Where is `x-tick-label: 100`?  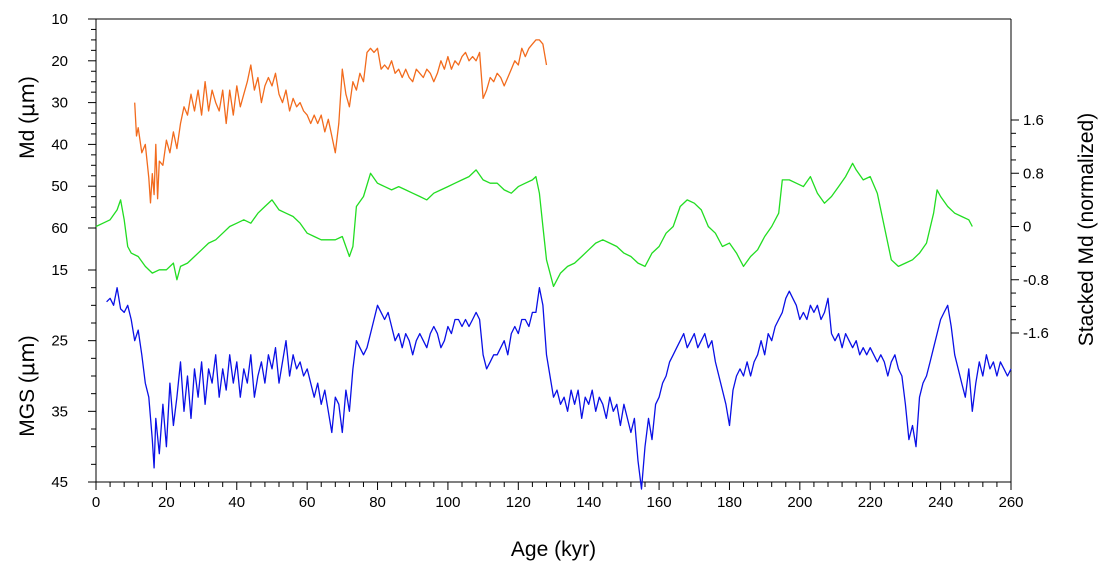
x-tick-label: 100 is located at coordinates (447, 502).